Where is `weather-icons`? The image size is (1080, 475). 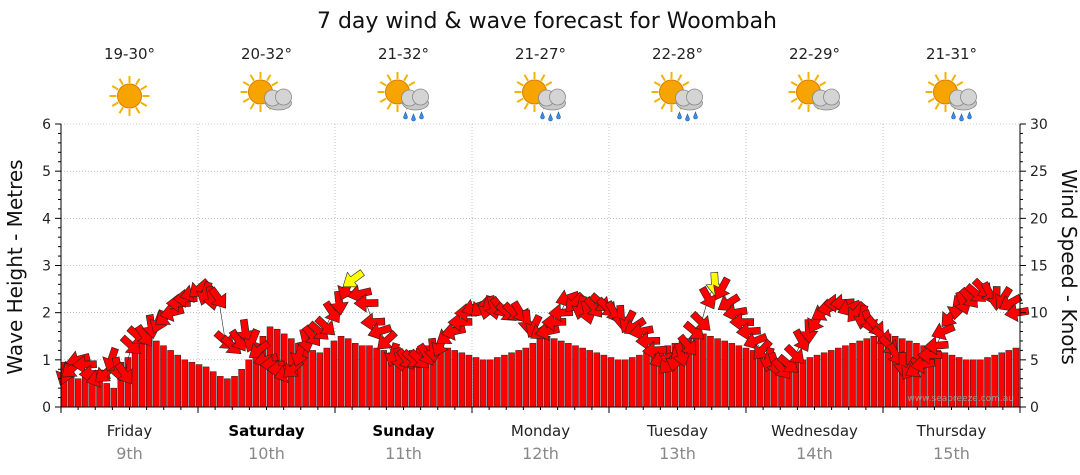
weather-icons is located at coordinates (543, 97).